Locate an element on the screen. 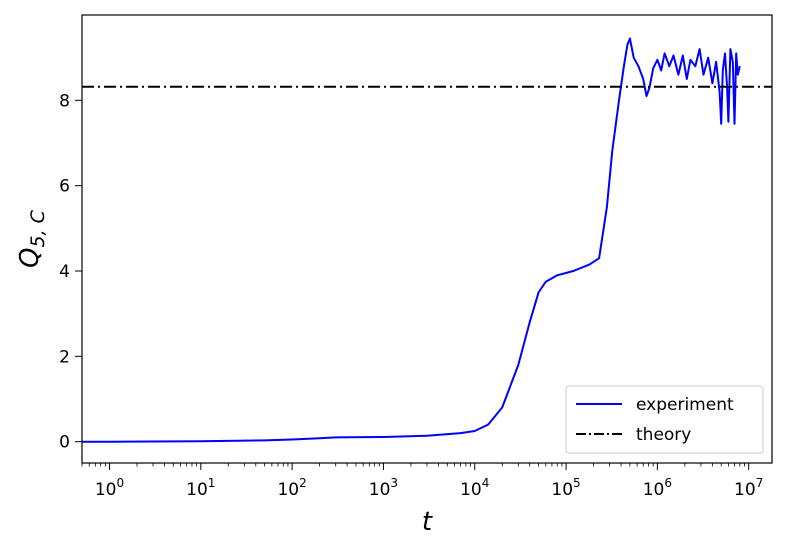 This screenshot has height=552, width=788. y-axis-title: Q5, C is located at coordinates (32, 238).